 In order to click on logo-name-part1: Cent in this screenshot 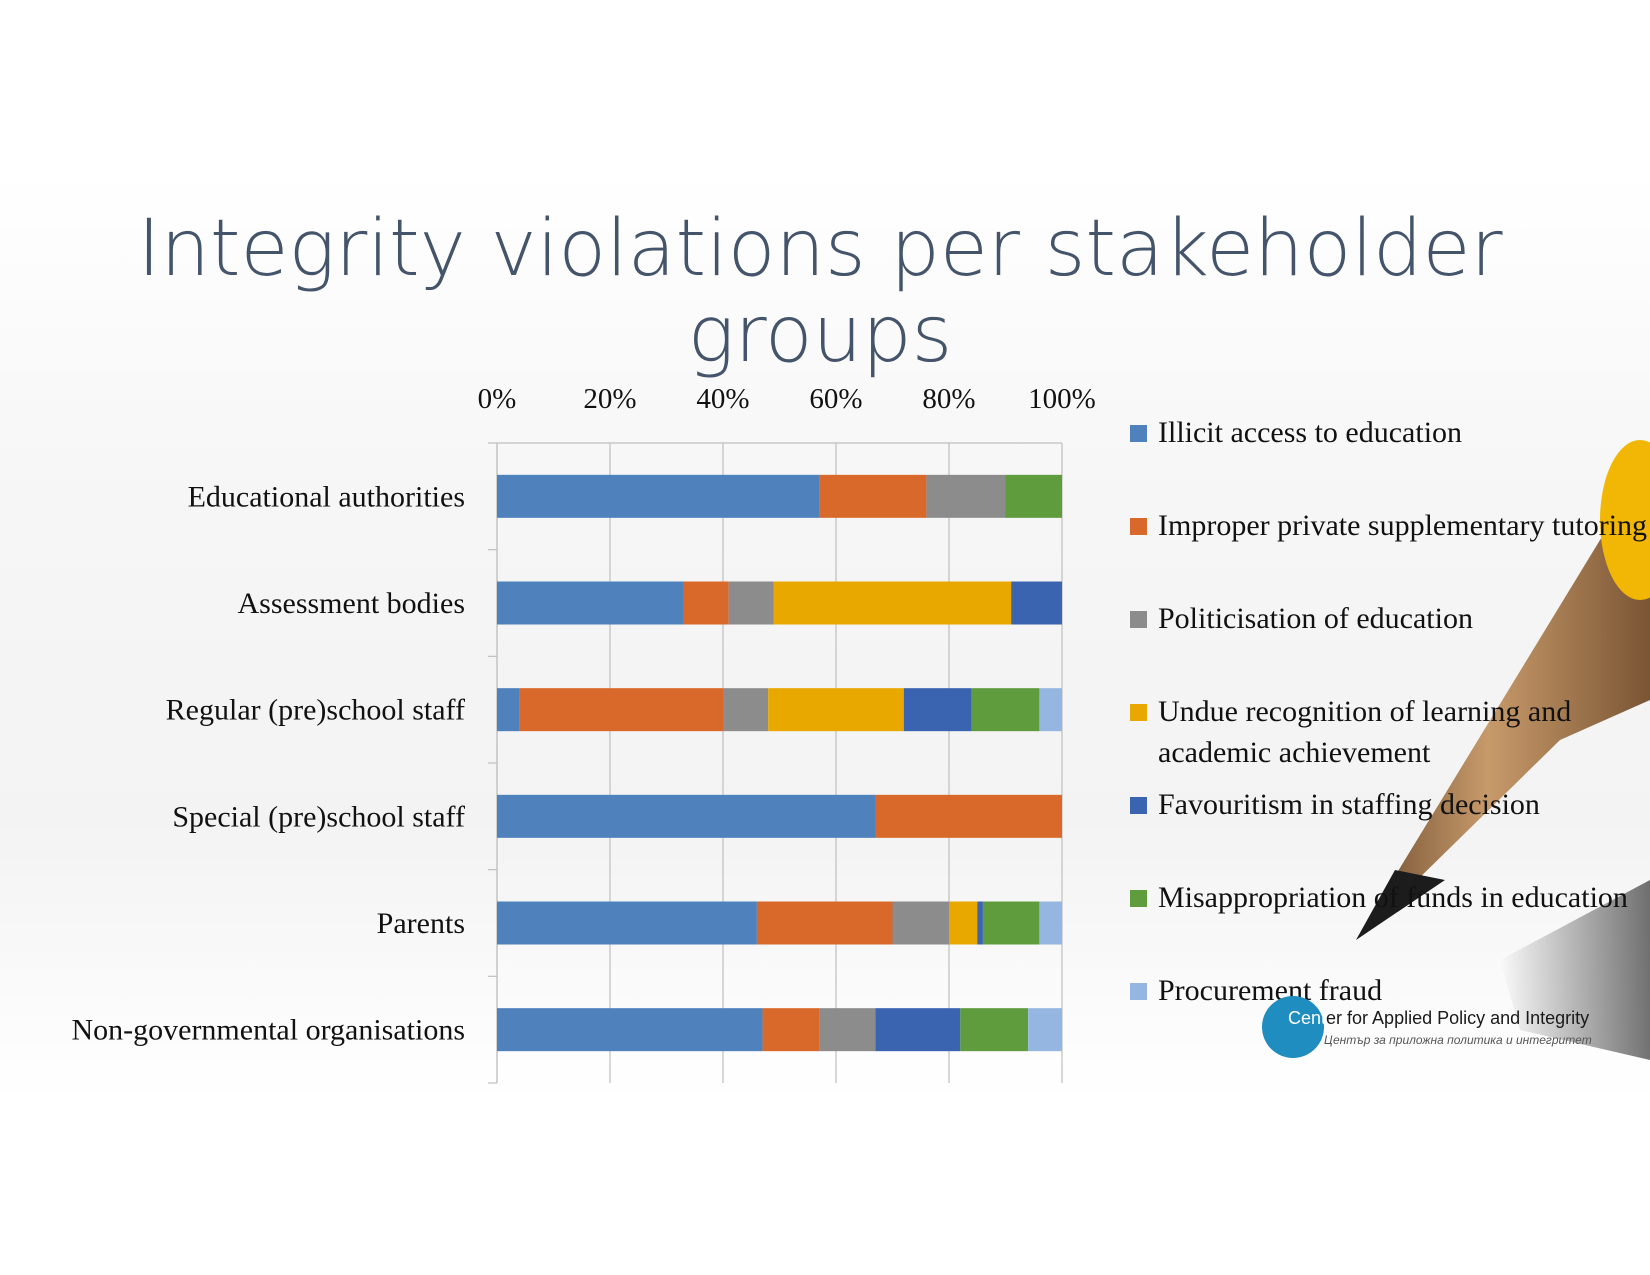, I will do `click(1307, 1018)`.